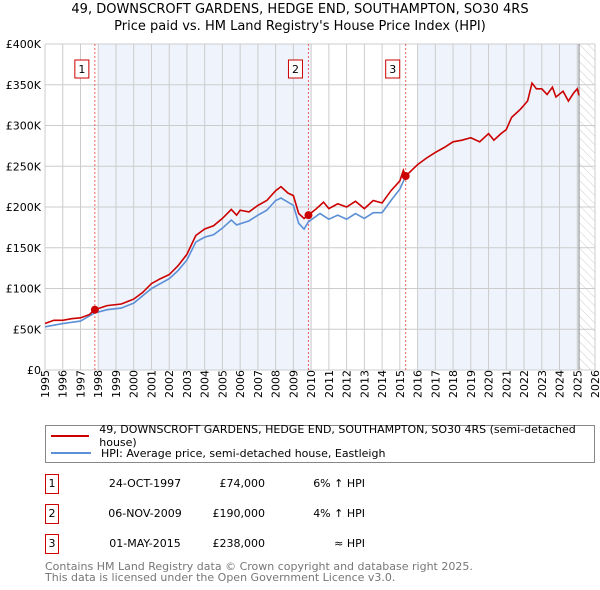  Describe the element at coordinates (145, 513) in the screenshot. I see `sale-date: 06-NOV-2009` at that location.